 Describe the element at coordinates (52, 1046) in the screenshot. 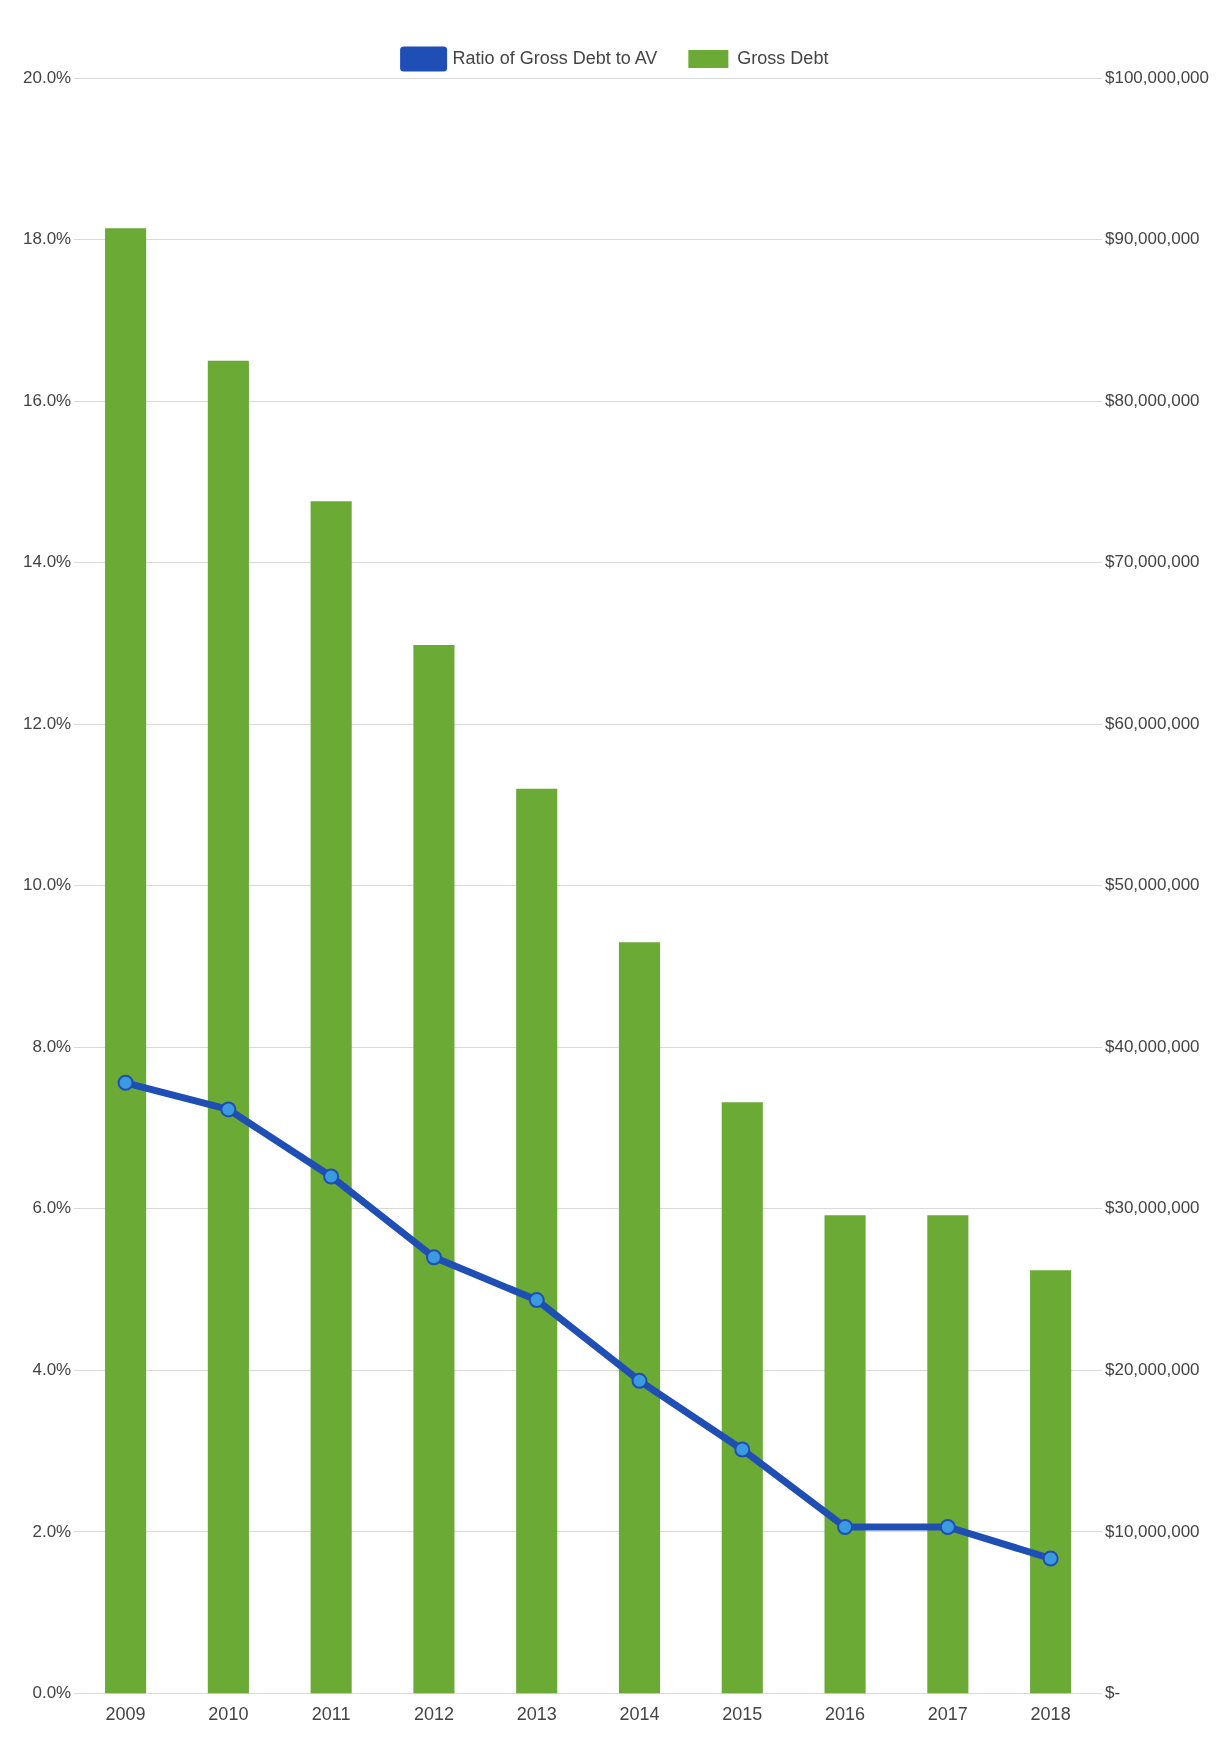

I see `y-tick-label: 8.0%` at that location.